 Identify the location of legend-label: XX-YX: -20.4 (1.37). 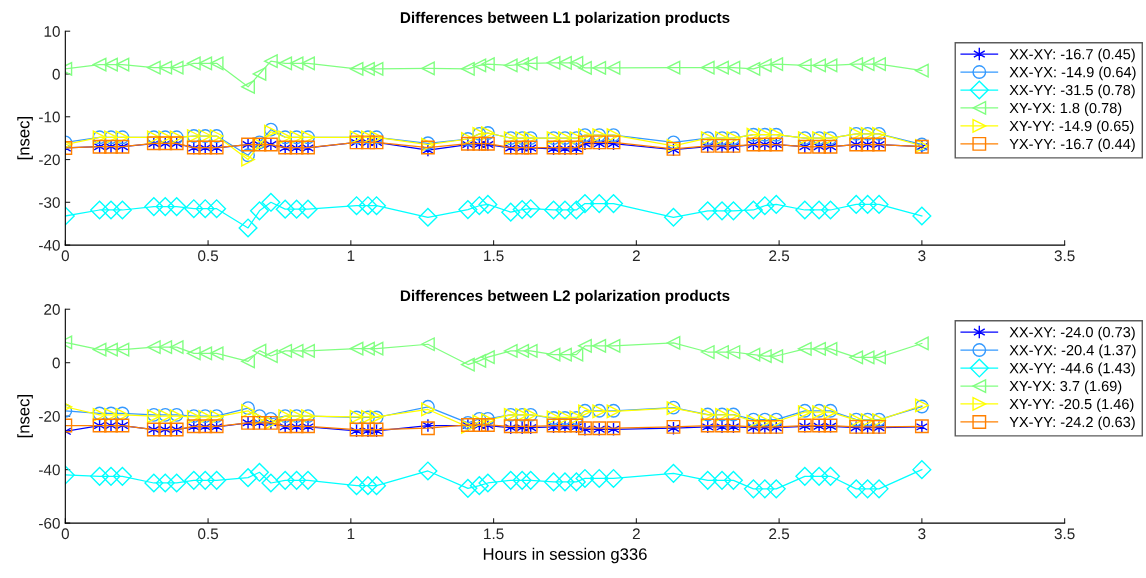
(1072, 351).